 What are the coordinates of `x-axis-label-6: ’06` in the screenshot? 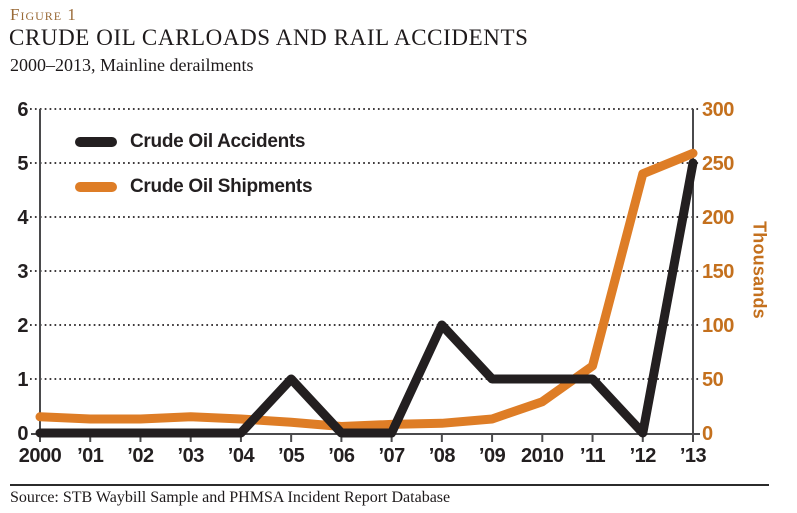 It's located at (341, 456).